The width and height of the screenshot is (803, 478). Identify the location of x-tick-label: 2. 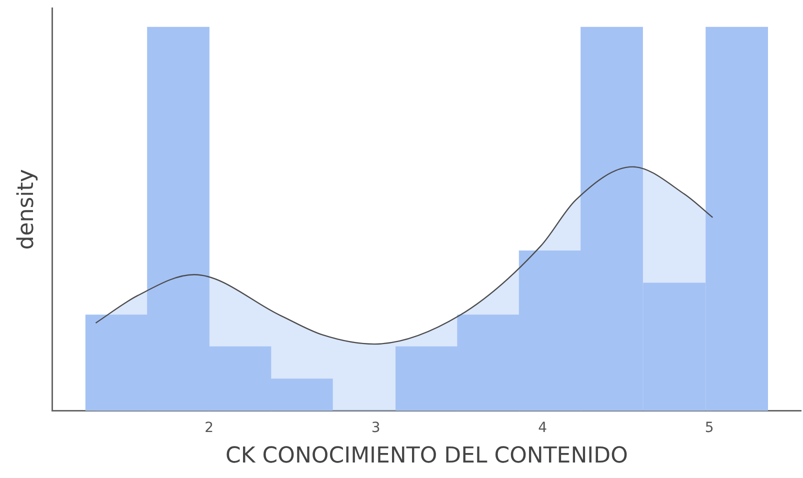
(209, 428).